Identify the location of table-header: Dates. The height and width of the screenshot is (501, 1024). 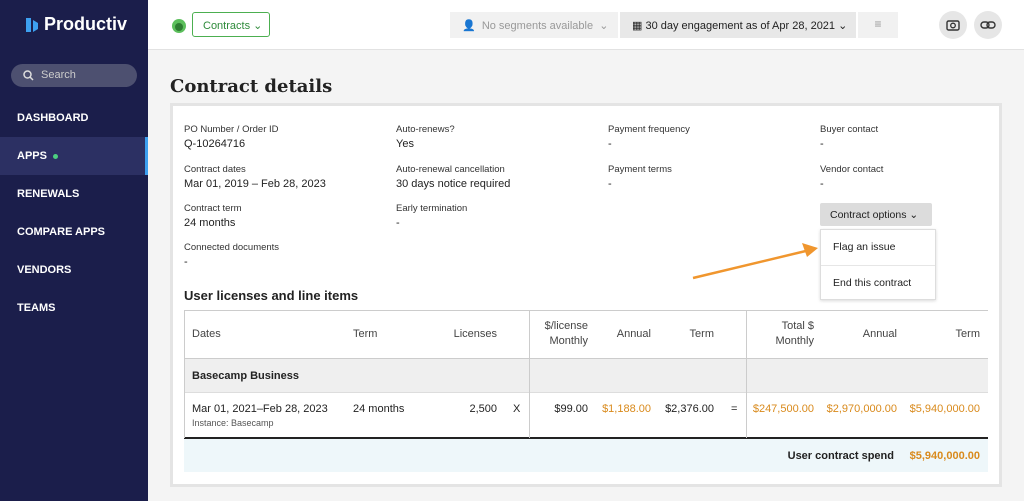
(206, 334).